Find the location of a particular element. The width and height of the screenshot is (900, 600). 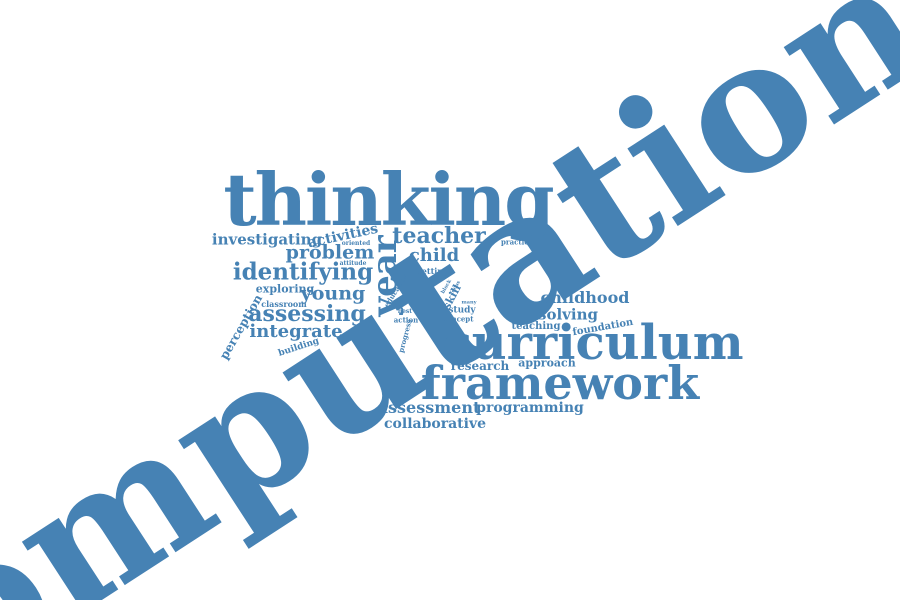

word-thinking: thinking is located at coordinates (388, 199).